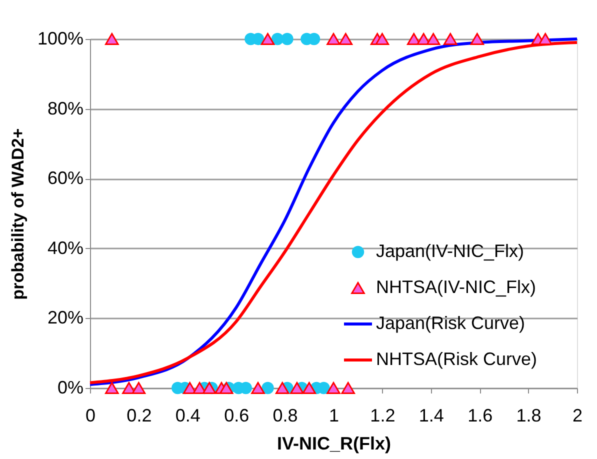 This screenshot has height=459, width=597. What do you see at coordinates (65, 108) in the screenshot?
I see `y-tick-label: 80%` at bounding box center [65, 108].